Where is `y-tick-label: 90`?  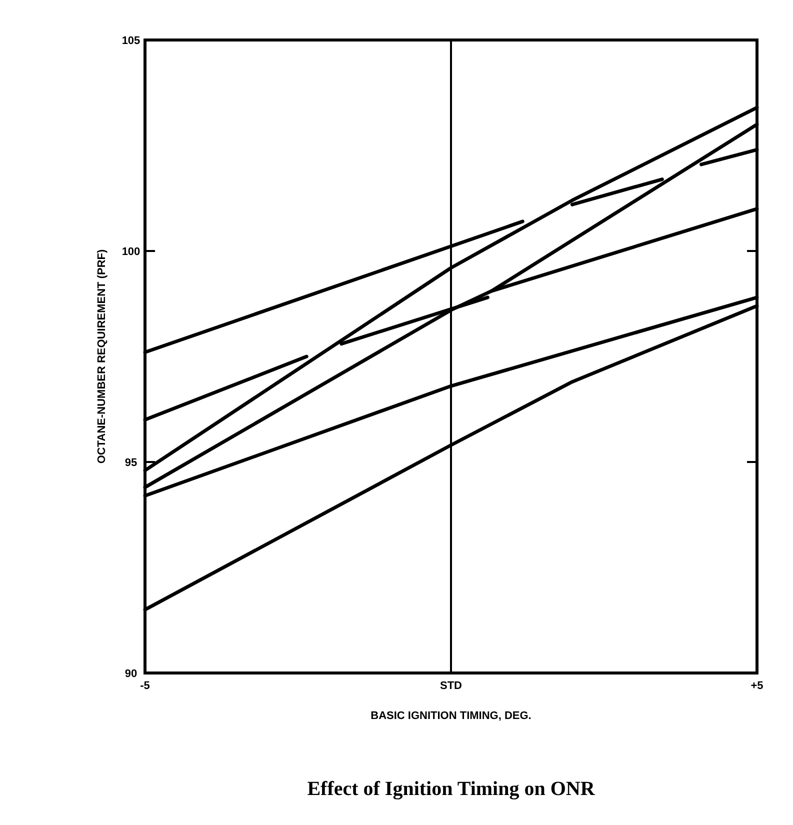 y-tick-label: 90 is located at coordinates (131, 674).